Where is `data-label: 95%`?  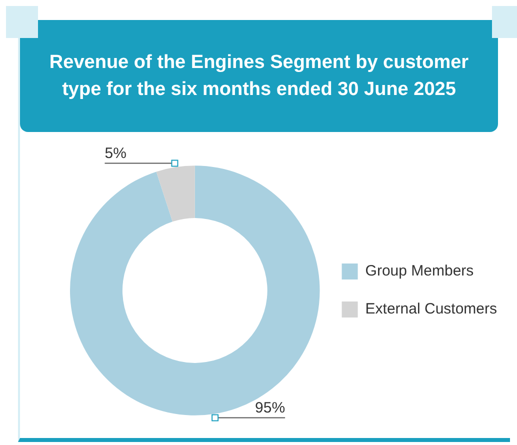 data-label: 95% is located at coordinates (270, 407).